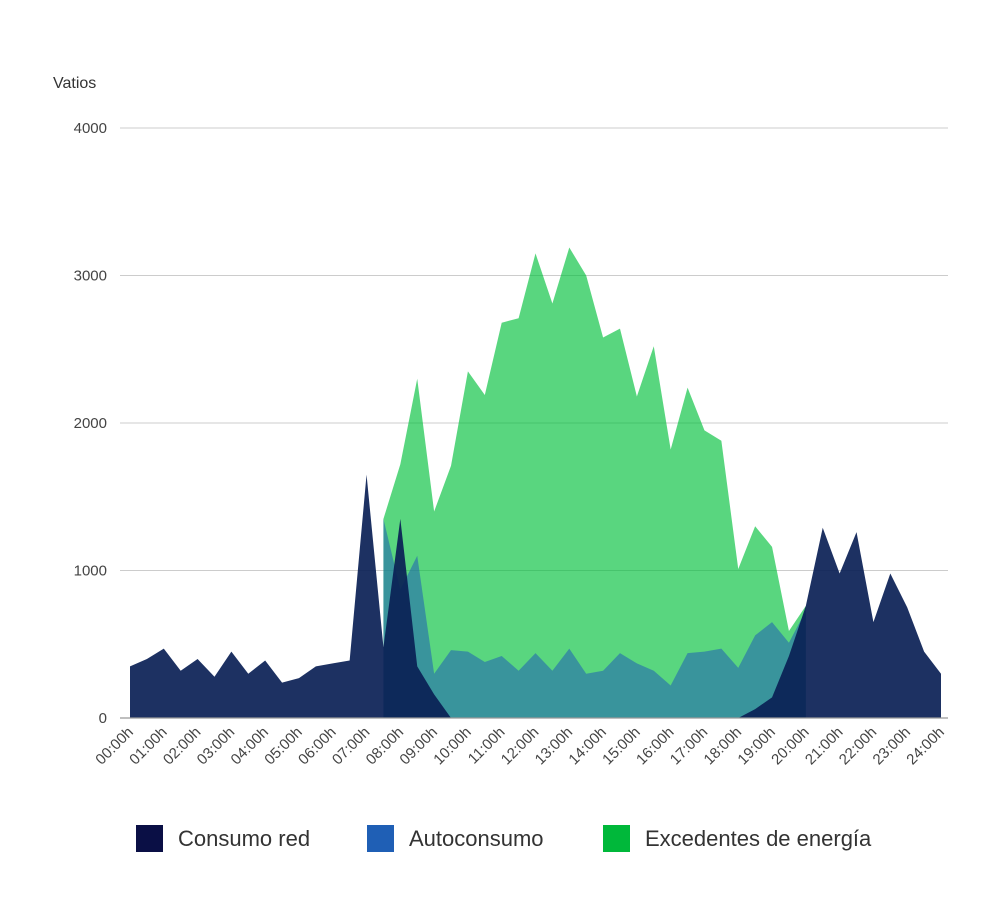 This screenshot has height=900, width=1000. What do you see at coordinates (74, 83) in the screenshot?
I see `y-axis-label: Vatios` at bounding box center [74, 83].